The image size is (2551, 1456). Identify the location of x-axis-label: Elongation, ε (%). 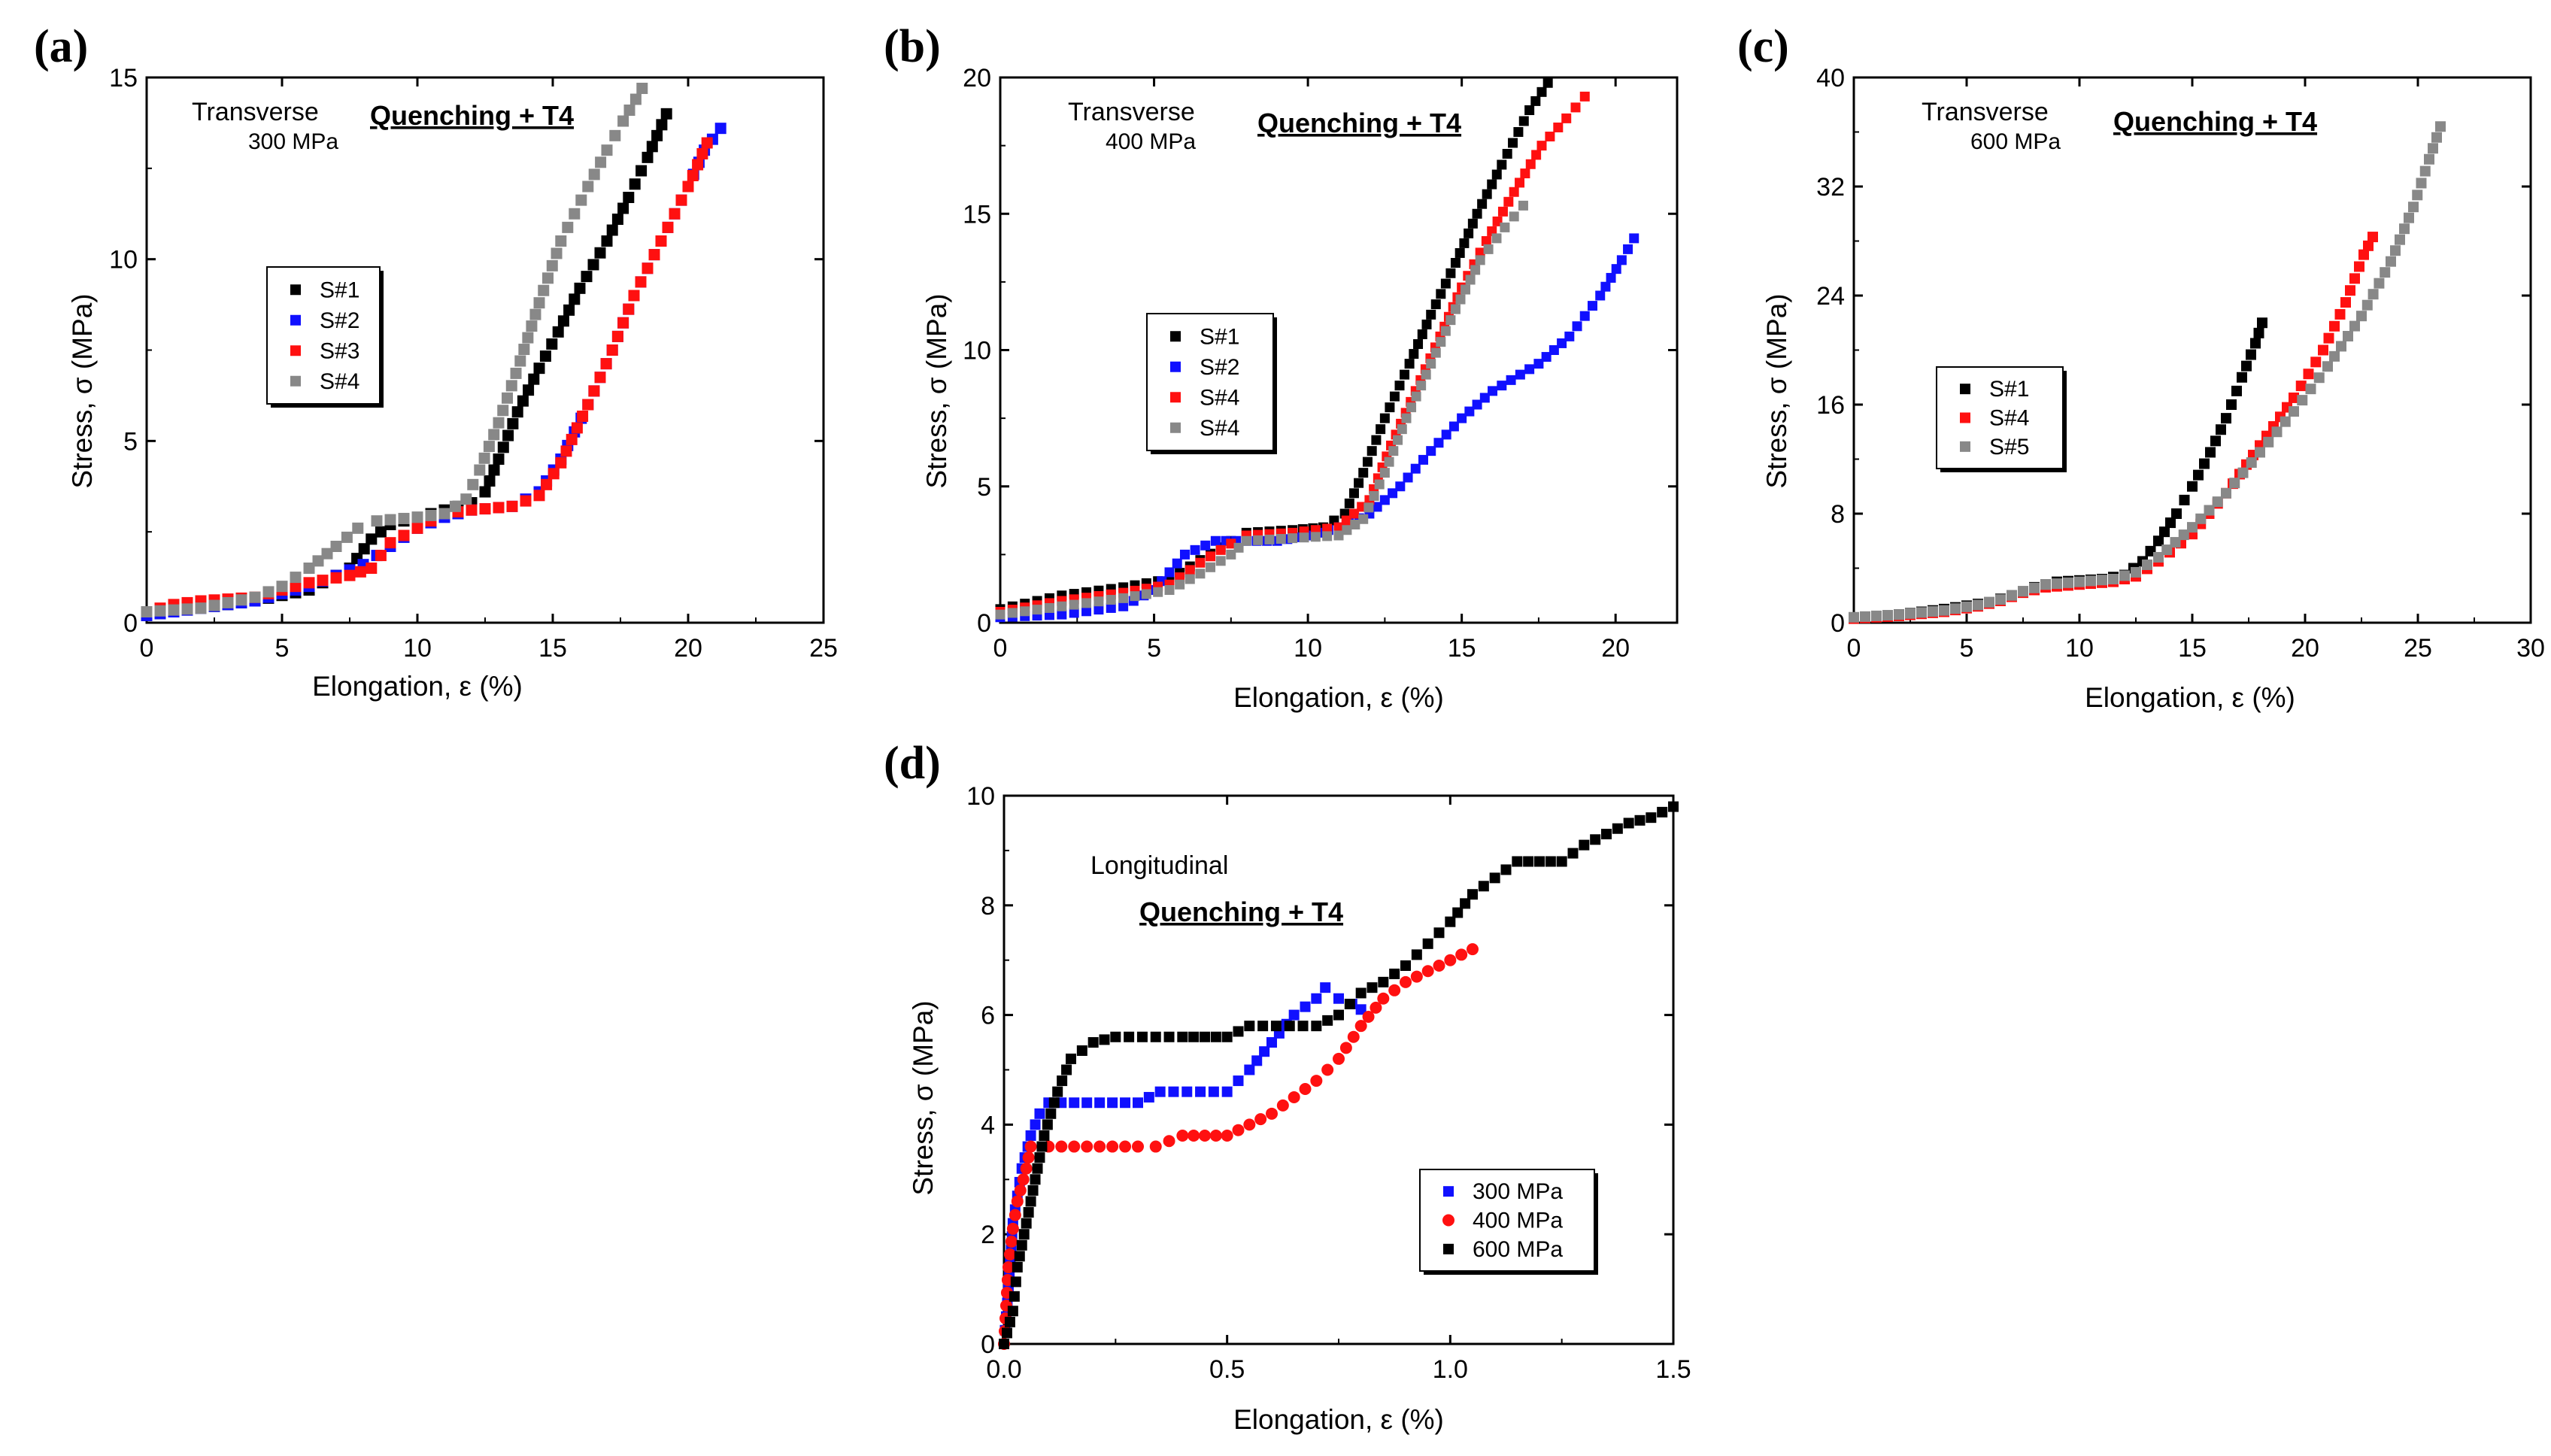
(2190, 697).